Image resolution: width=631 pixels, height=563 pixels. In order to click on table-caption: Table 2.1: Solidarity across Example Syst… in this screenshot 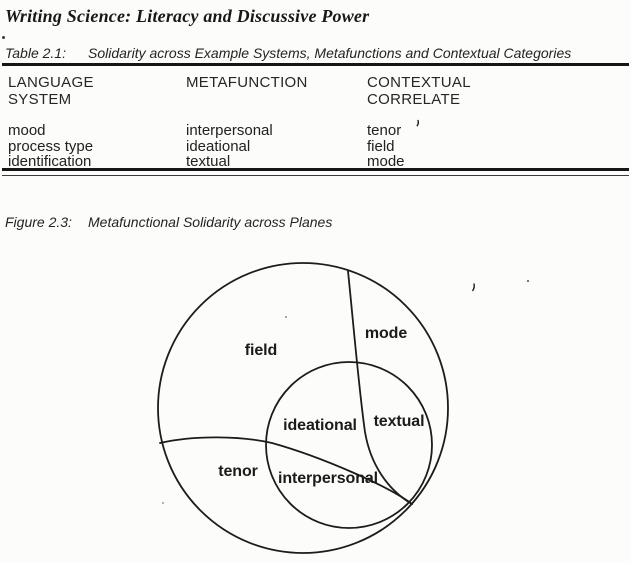, I will do `click(288, 53)`.